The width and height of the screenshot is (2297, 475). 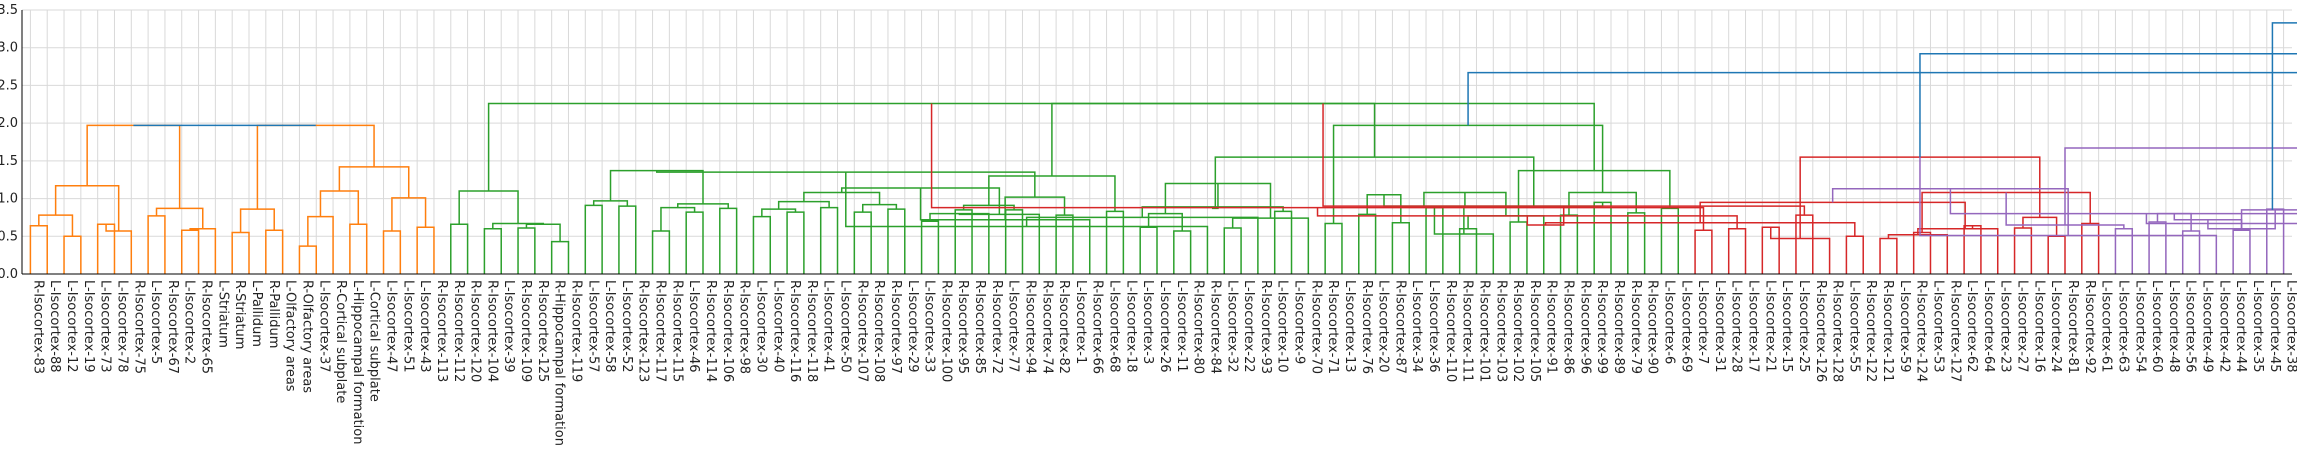 What do you see at coordinates (1887, 331) in the screenshot?
I see `leaf-label: R-Isocortex-121` at bounding box center [1887, 331].